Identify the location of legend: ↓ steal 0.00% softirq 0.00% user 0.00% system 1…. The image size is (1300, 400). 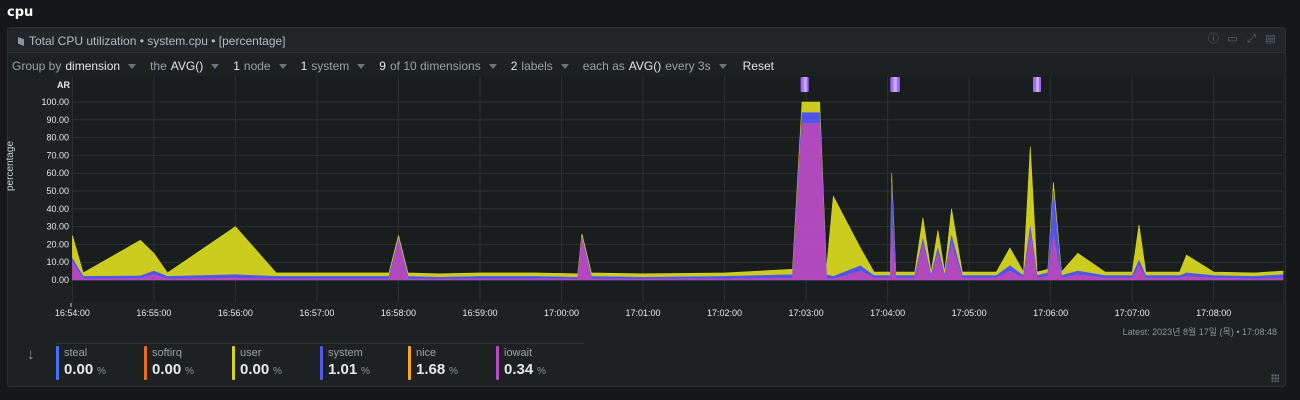
(646, 363).